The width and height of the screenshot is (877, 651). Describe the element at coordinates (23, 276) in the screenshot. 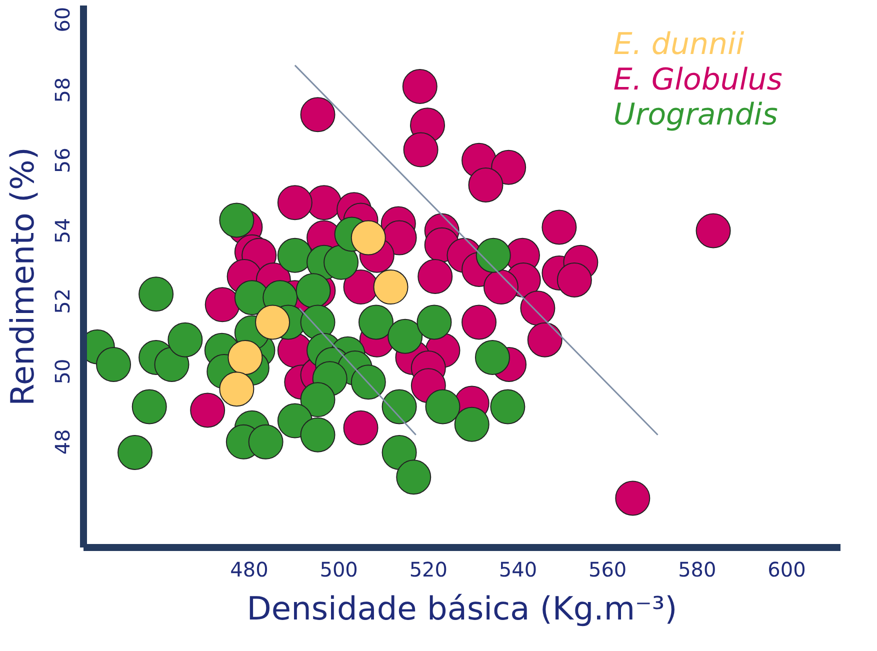

I see `y-axis-title: Rendimento (%)` at that location.